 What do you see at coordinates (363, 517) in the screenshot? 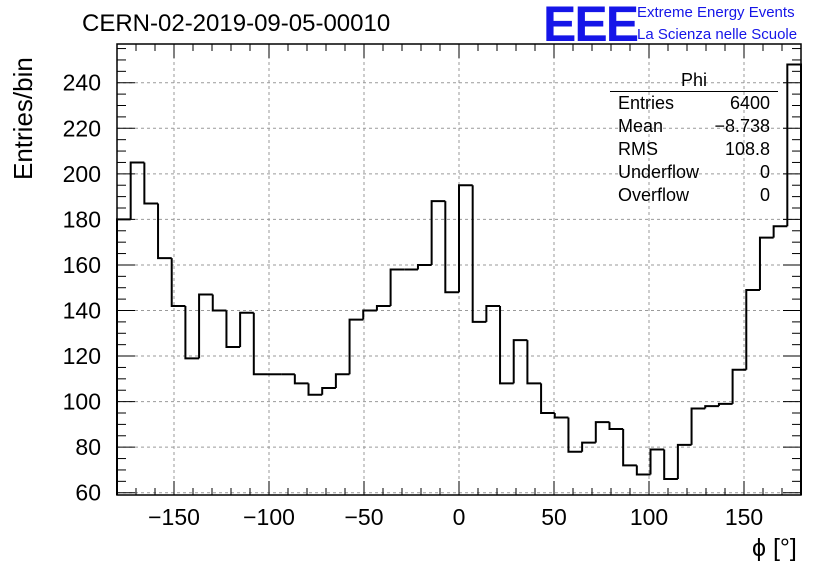
I see `x-tick-label: −50` at bounding box center [363, 517].